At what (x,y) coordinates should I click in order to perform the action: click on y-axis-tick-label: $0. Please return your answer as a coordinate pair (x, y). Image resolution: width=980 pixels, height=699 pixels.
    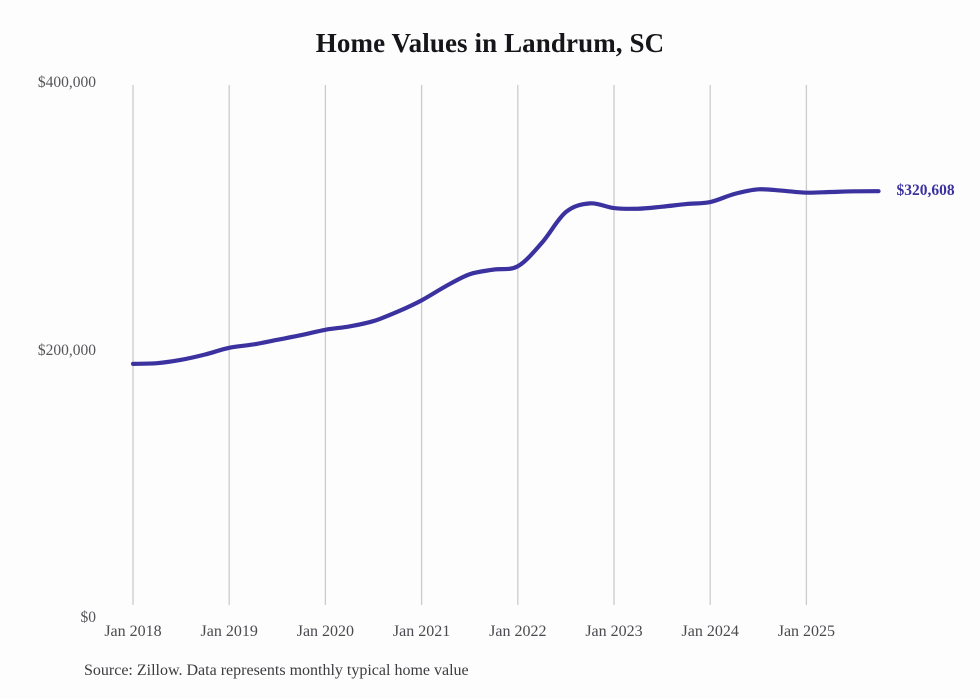
    Looking at the image, I should click on (88, 617).